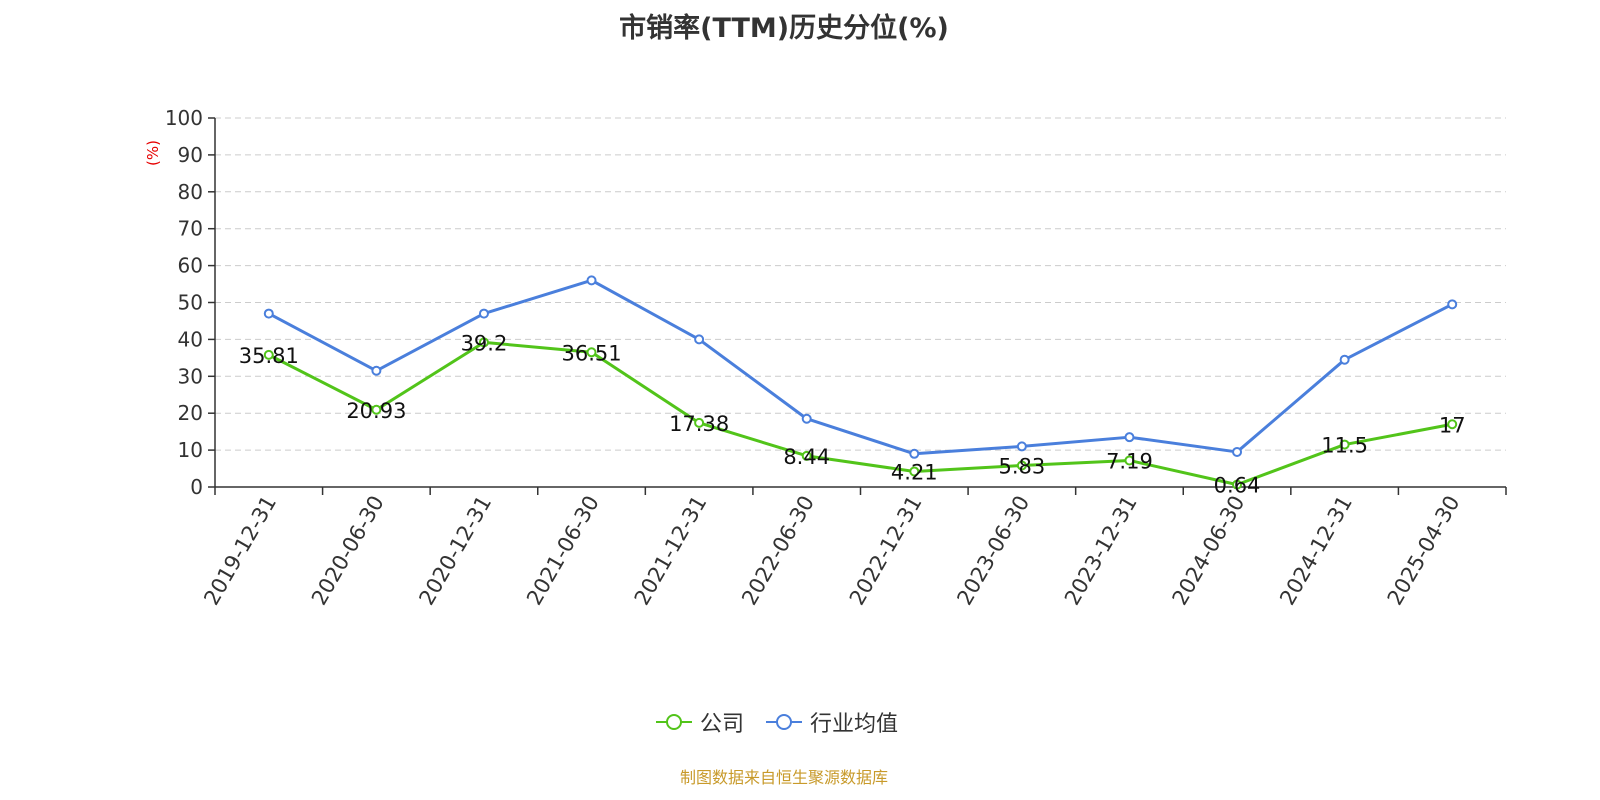 The height and width of the screenshot is (800, 1600). What do you see at coordinates (190, 155) in the screenshot?
I see `y-tick-label: 90` at bounding box center [190, 155].